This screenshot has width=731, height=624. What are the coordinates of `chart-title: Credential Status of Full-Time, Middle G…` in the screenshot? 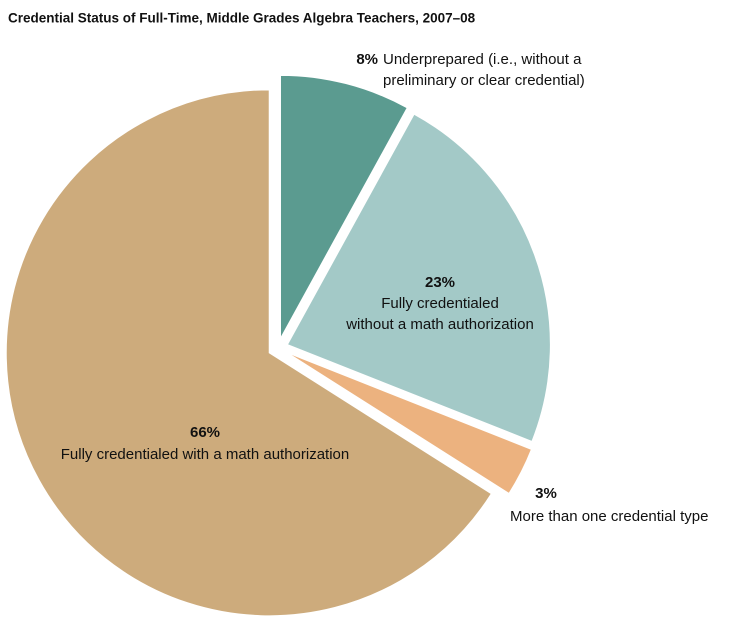 It's located at (242, 18).